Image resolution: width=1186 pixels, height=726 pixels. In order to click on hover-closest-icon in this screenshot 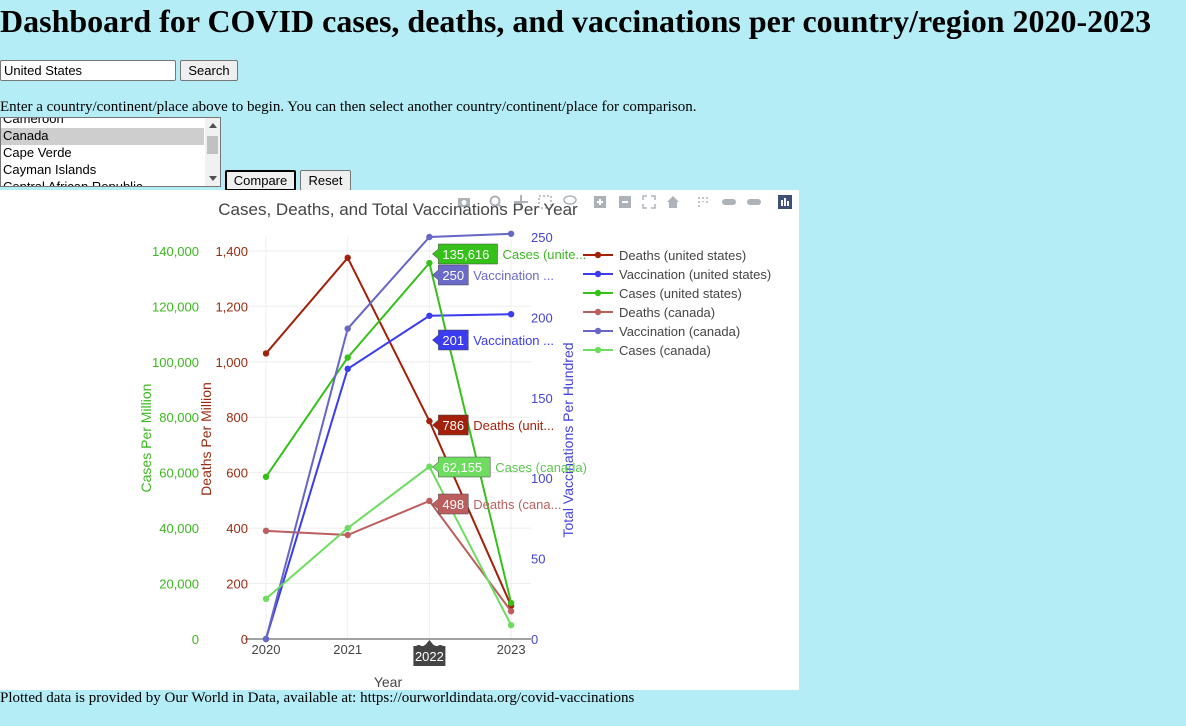, I will do `click(729, 202)`.